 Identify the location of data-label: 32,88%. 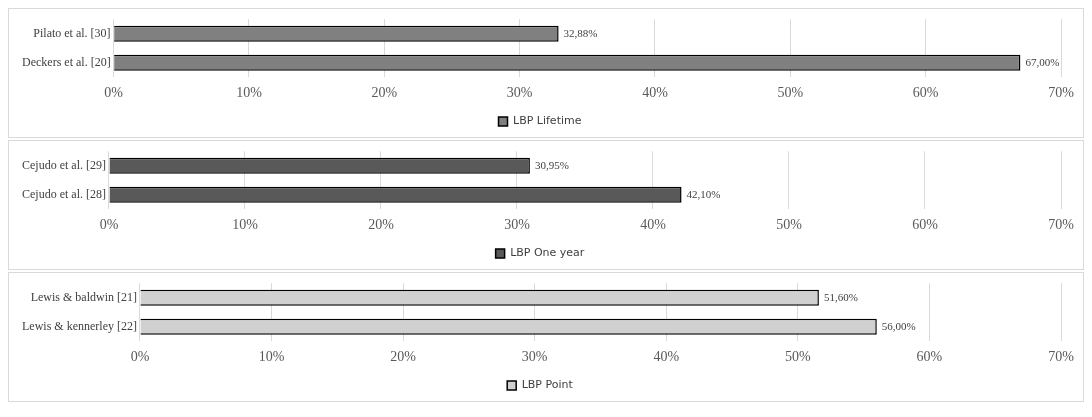
(580, 32).